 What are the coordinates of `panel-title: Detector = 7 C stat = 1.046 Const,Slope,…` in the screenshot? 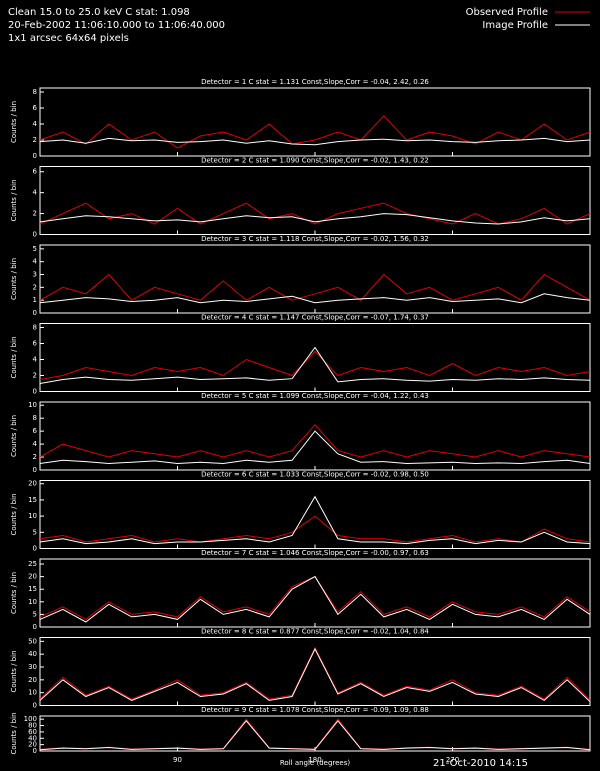 It's located at (315, 553).